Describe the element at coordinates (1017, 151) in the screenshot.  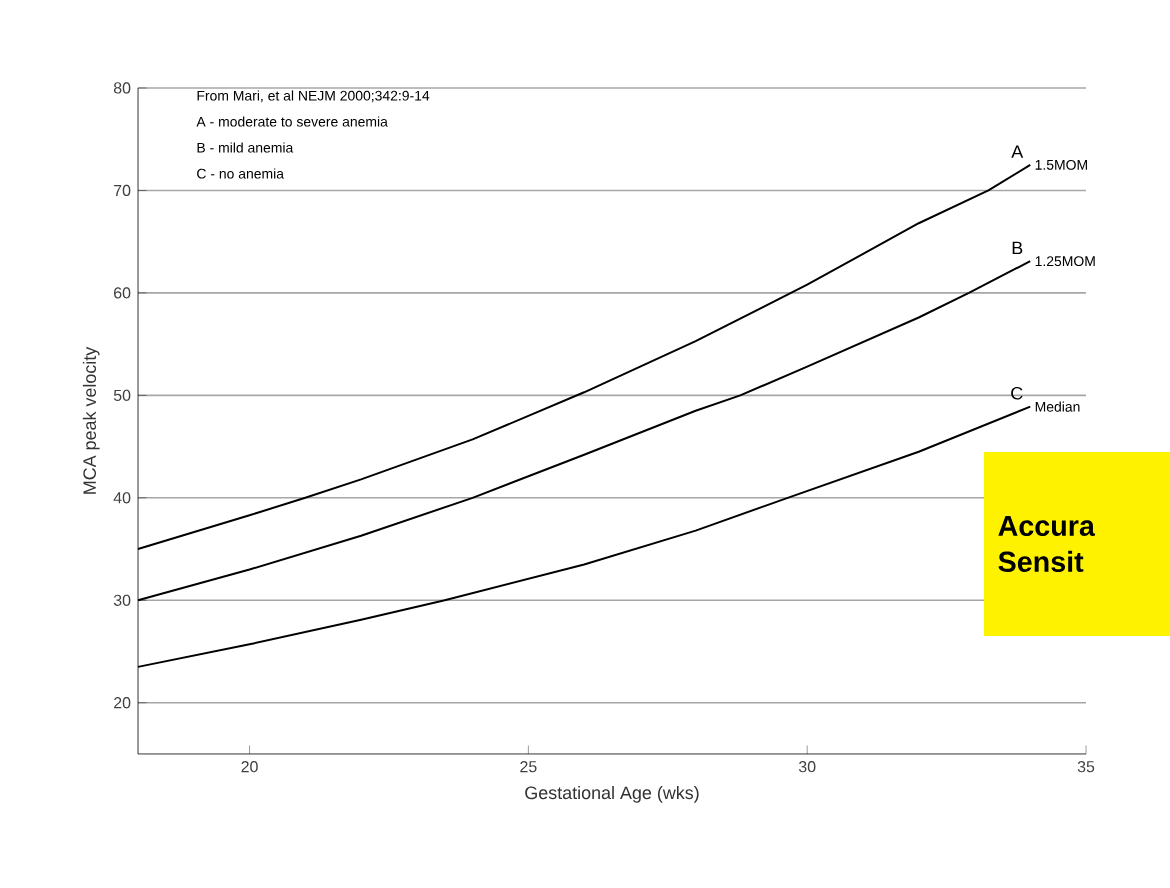
I see `annotation: A` at that location.